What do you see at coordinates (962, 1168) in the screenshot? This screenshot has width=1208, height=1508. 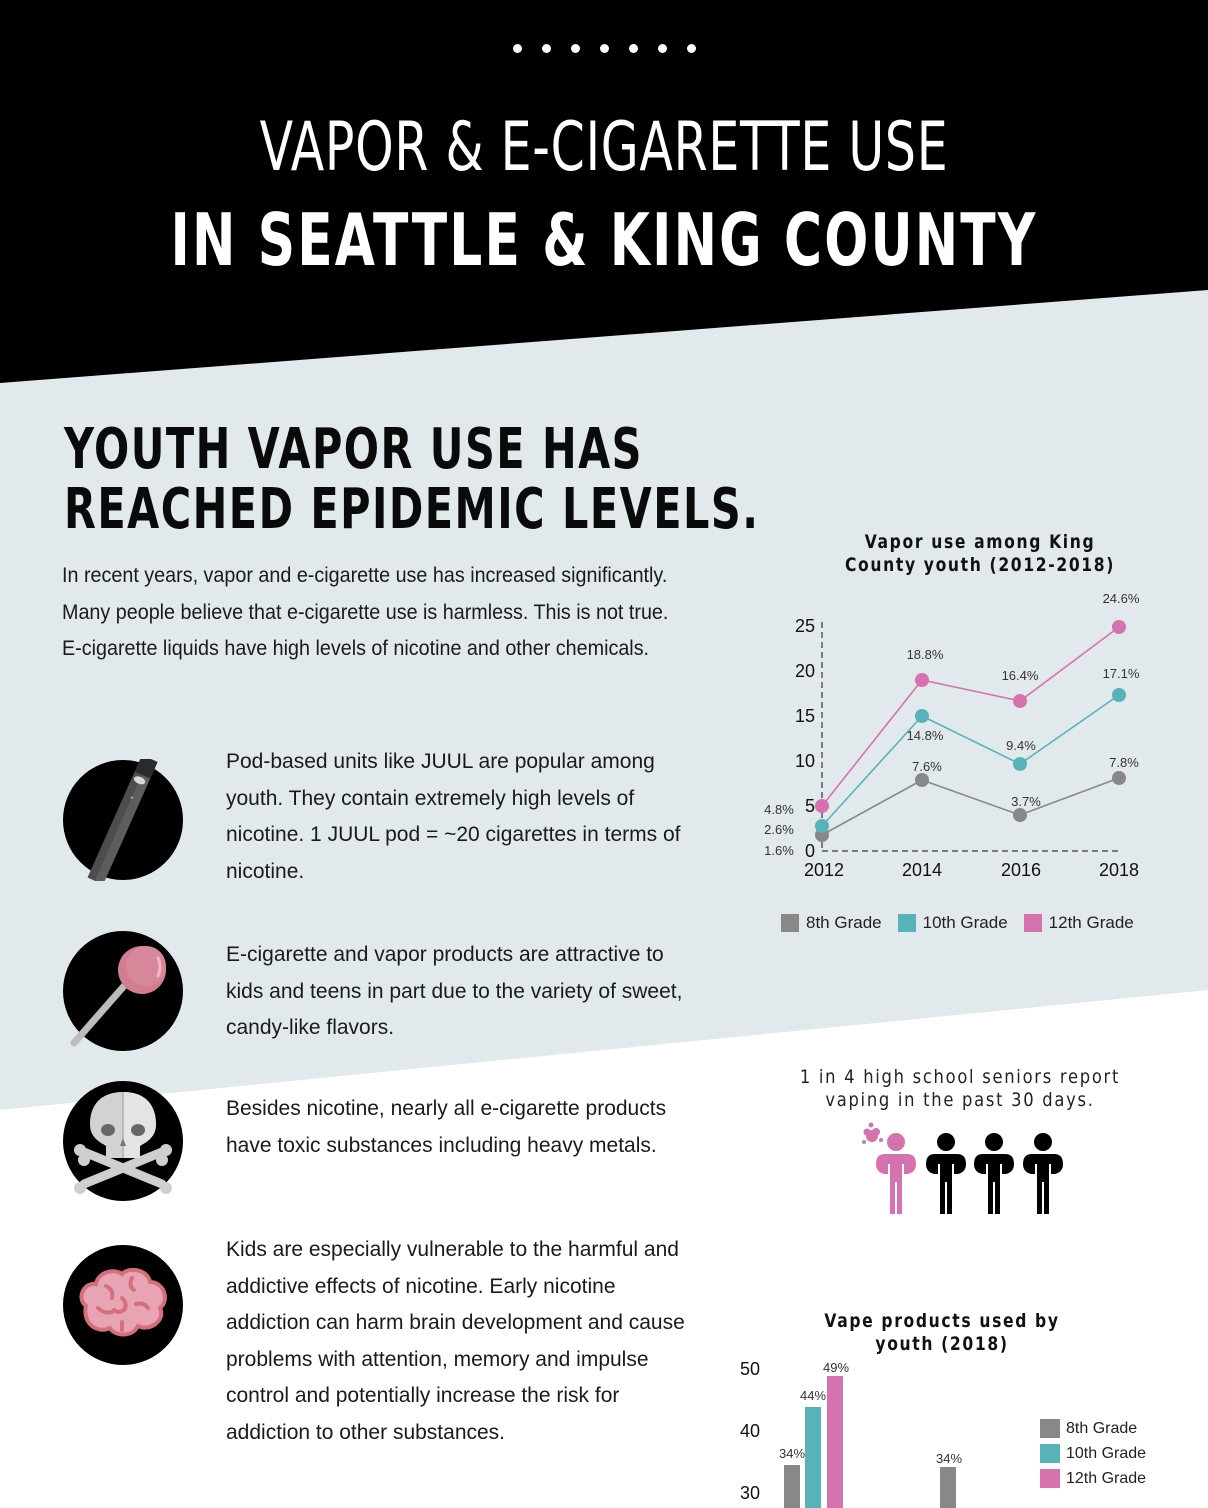 I see `people-icons` at bounding box center [962, 1168].